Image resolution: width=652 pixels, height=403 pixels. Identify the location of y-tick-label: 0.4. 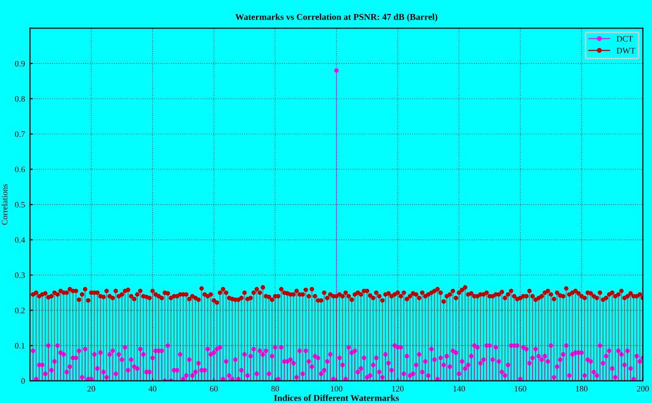
(20, 240).